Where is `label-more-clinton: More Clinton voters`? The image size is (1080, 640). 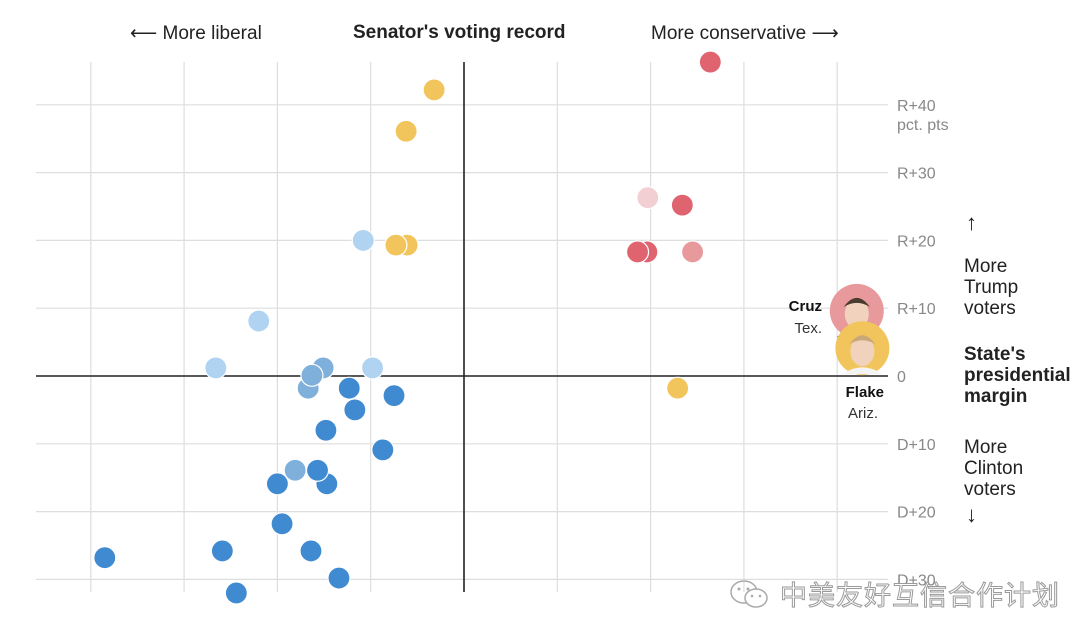
label-more-clinton: More Clinton voters is located at coordinates (994, 468).